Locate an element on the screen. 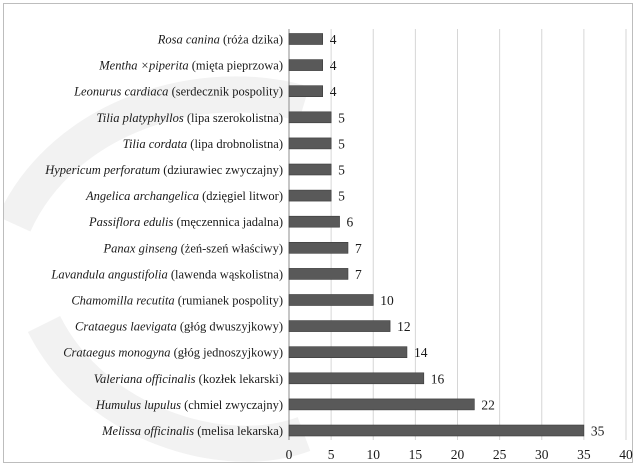  polish-name: (mięta pieprzowa) is located at coordinates (236, 66).